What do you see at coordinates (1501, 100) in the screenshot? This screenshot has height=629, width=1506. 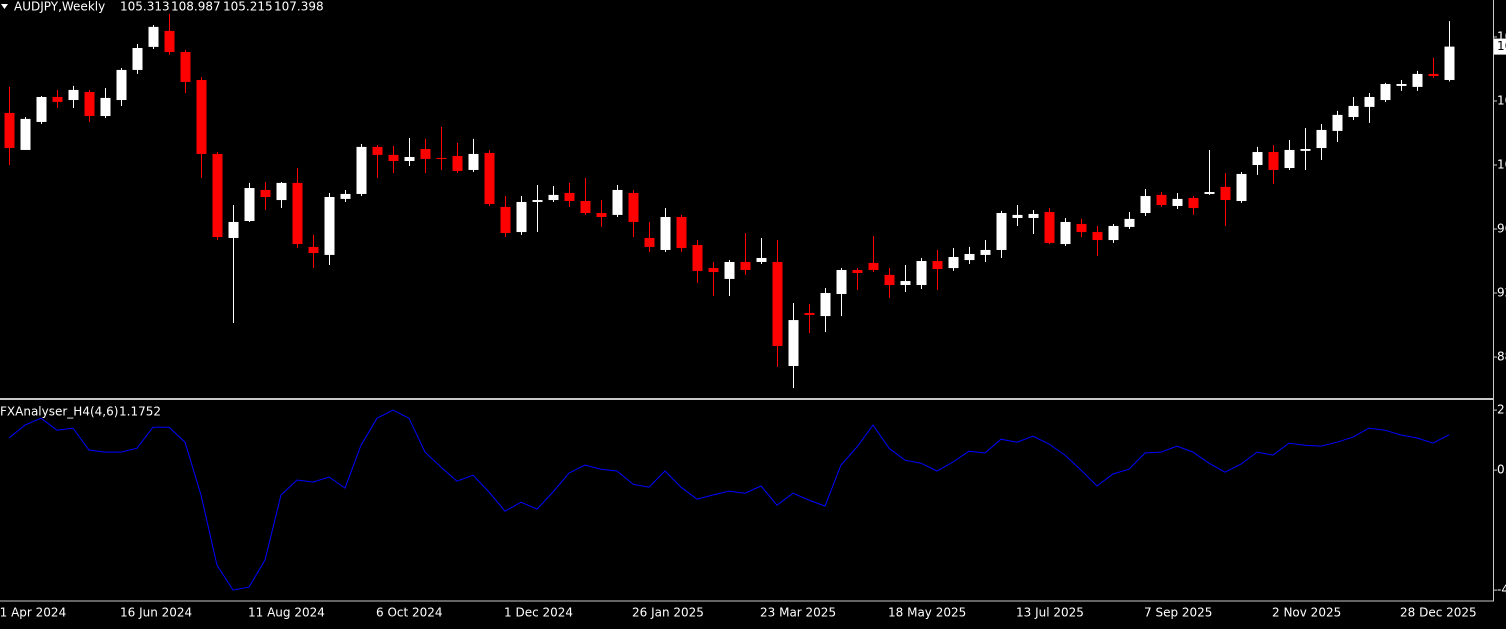 I see `y-tick-label: 104.000` at bounding box center [1501, 100].